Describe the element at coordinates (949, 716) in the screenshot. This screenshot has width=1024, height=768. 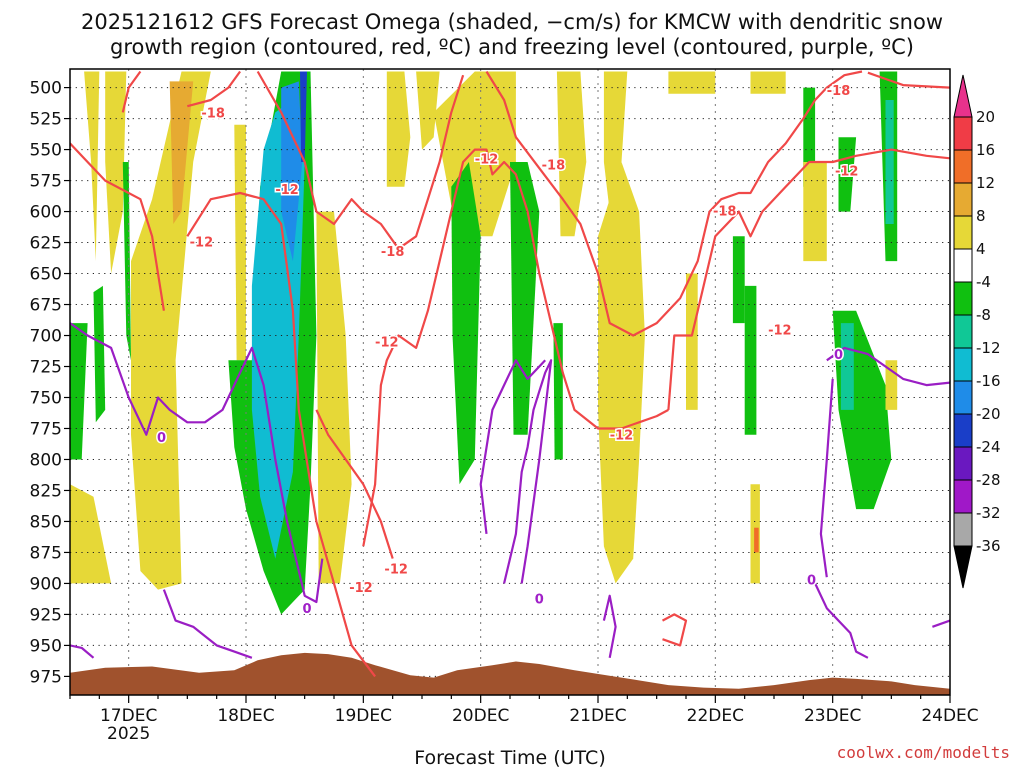
I see `x-tick-label: 24DEC` at that location.